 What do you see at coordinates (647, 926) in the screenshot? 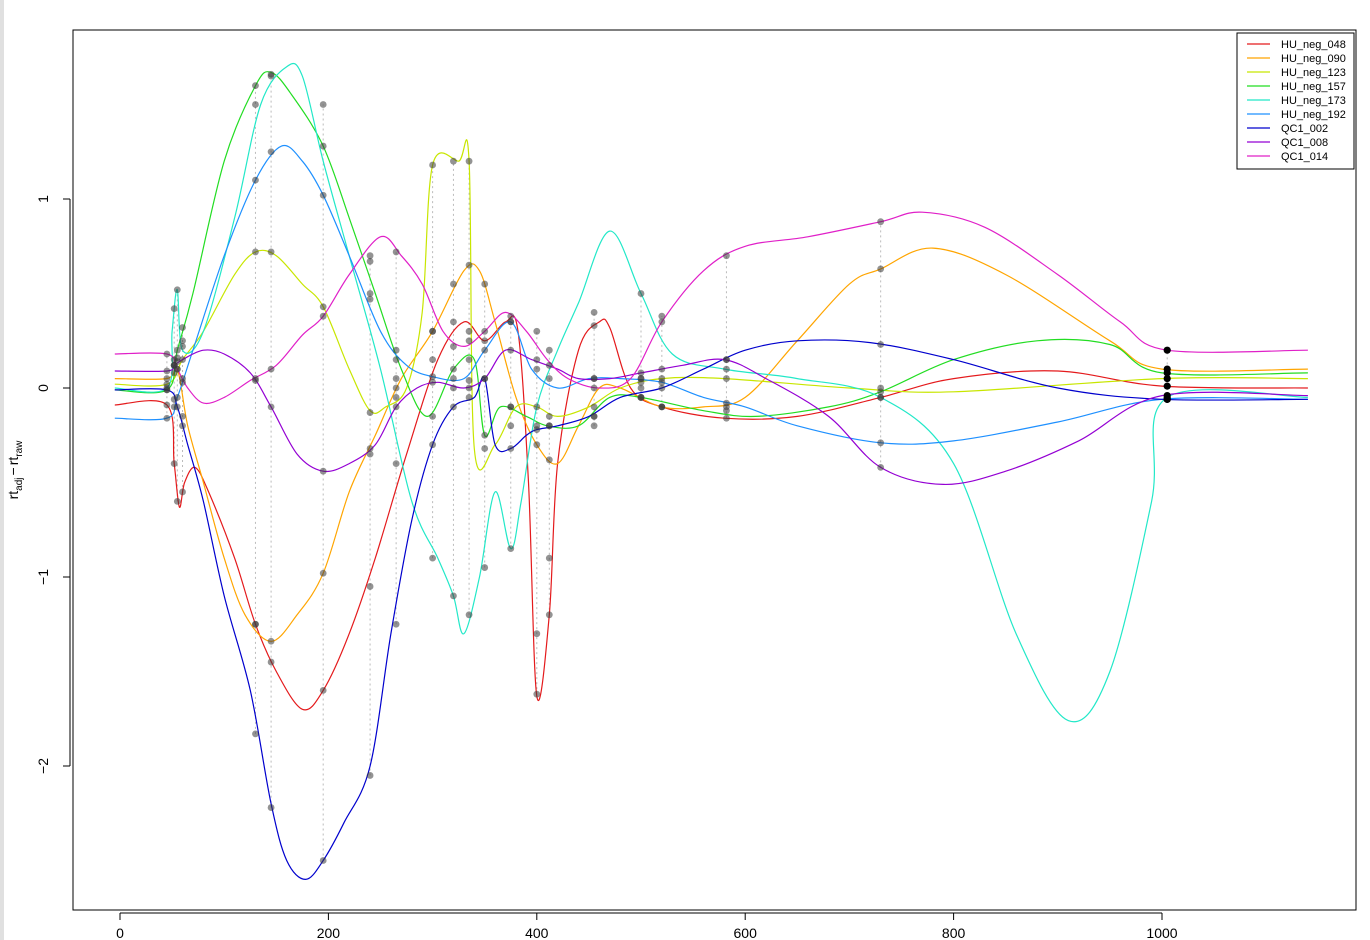
I see `x-axis: 0 200 400 600 800 1000` at bounding box center [647, 926].